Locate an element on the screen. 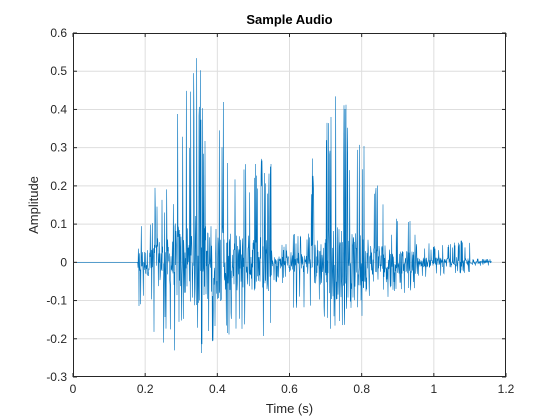  x-tick-label: 0 is located at coordinates (73, 389).